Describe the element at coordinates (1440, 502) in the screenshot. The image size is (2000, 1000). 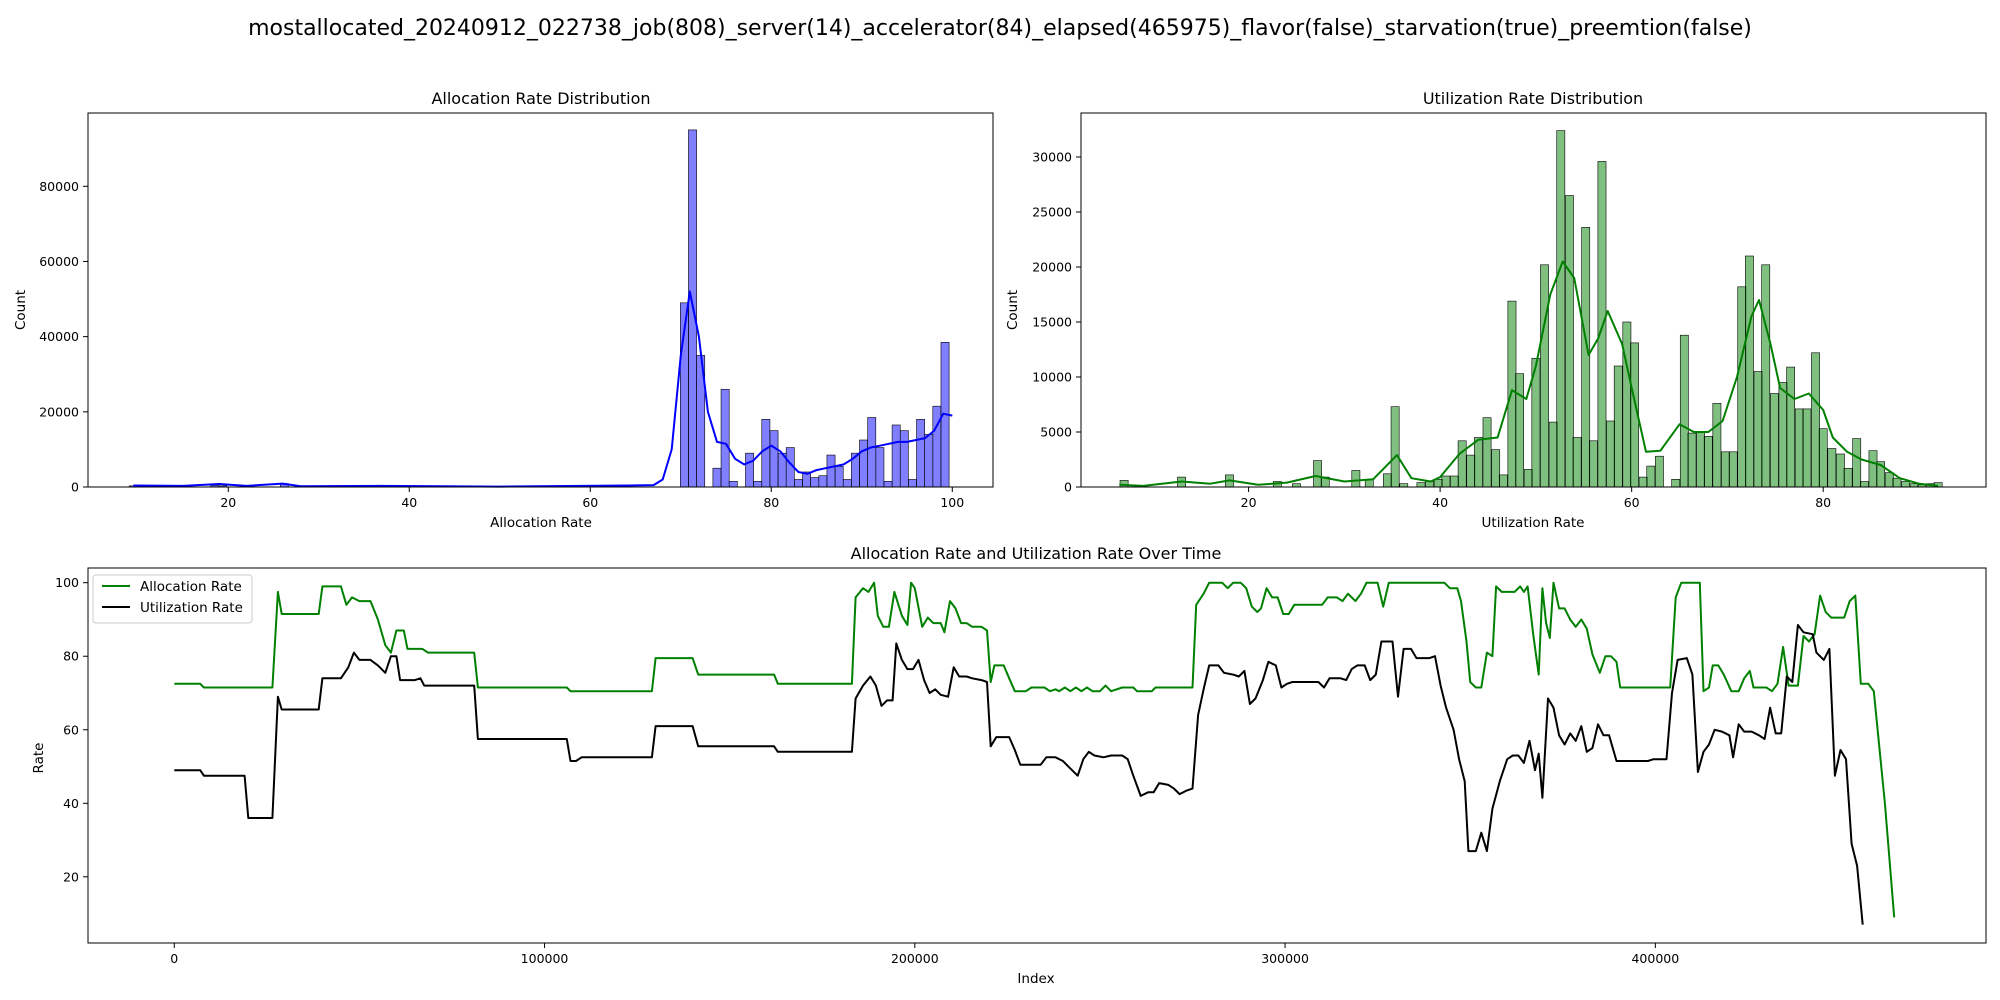
I see `utilization-x-tick-label: 40` at that location.